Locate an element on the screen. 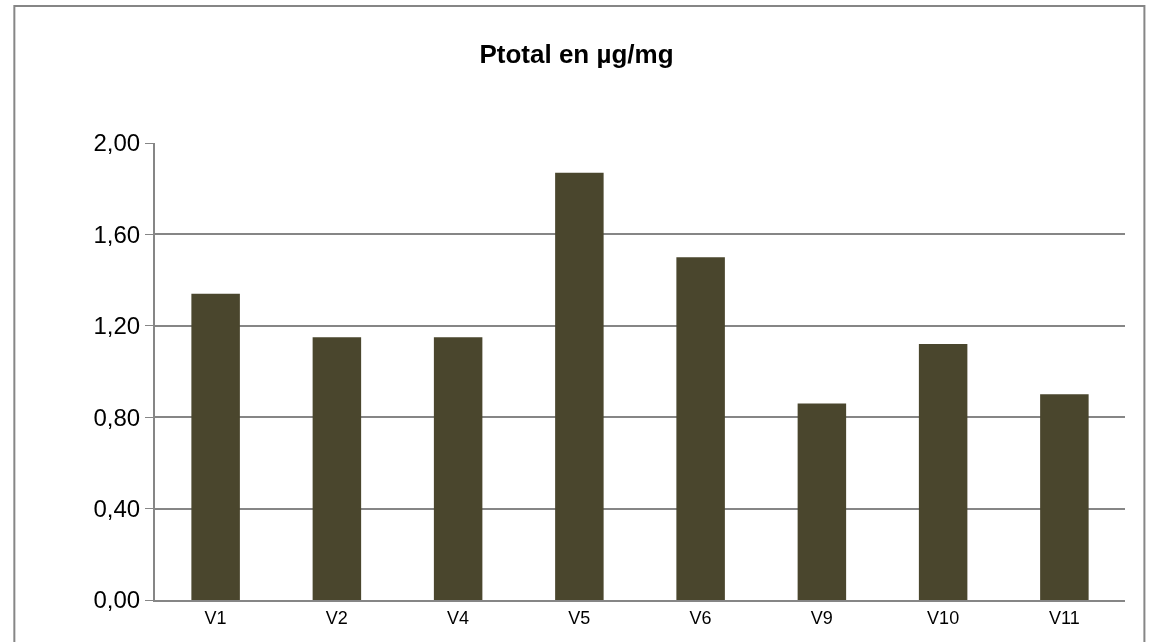 Image resolution: width=1153 pixels, height=642 pixels. y-tick-label: 0,00 is located at coordinates (117, 600).